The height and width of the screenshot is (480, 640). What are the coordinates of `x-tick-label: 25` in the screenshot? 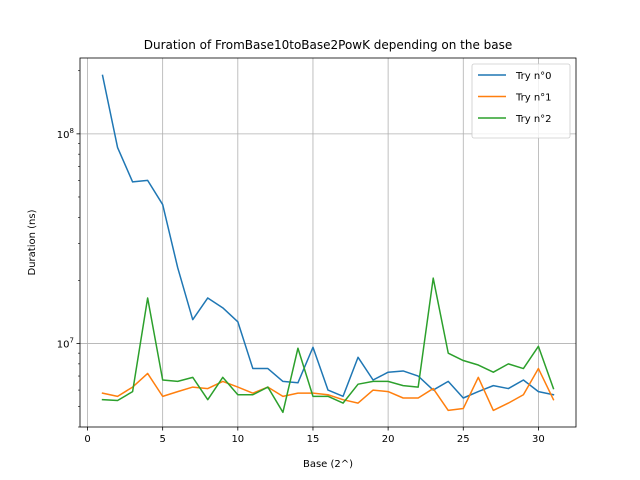 It's located at (463, 439).